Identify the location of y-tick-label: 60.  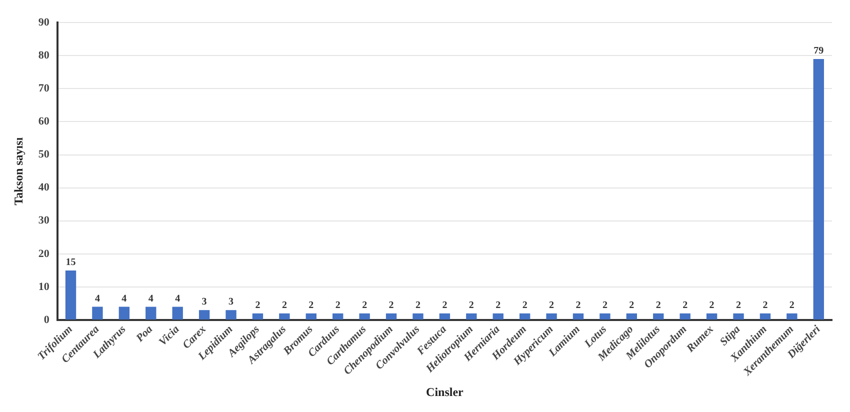
(44, 122).